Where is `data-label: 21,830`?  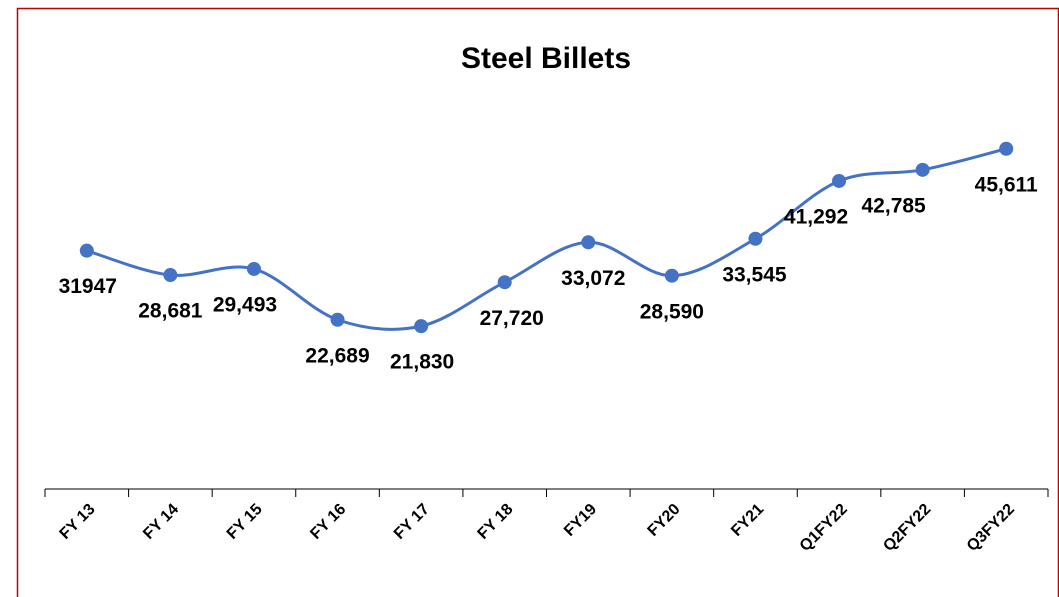 data-label: 21,830 is located at coordinates (422, 362).